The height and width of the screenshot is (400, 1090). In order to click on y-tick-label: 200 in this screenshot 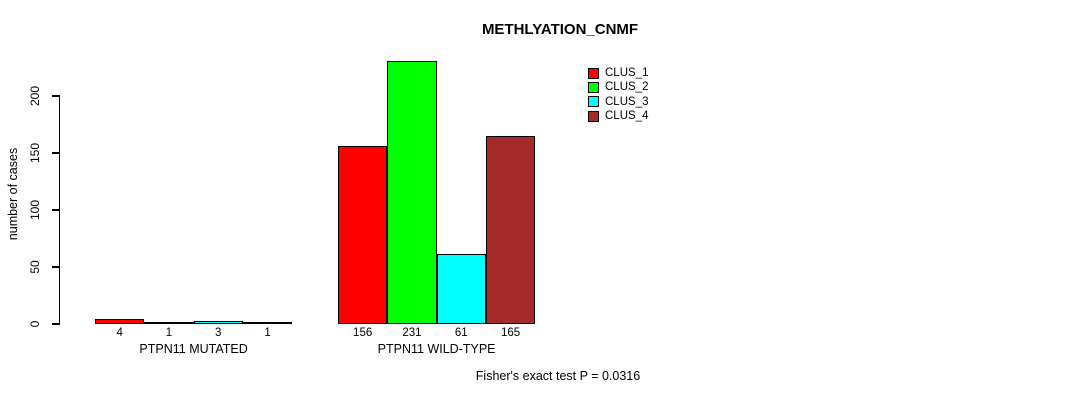, I will do `click(35, 96)`.